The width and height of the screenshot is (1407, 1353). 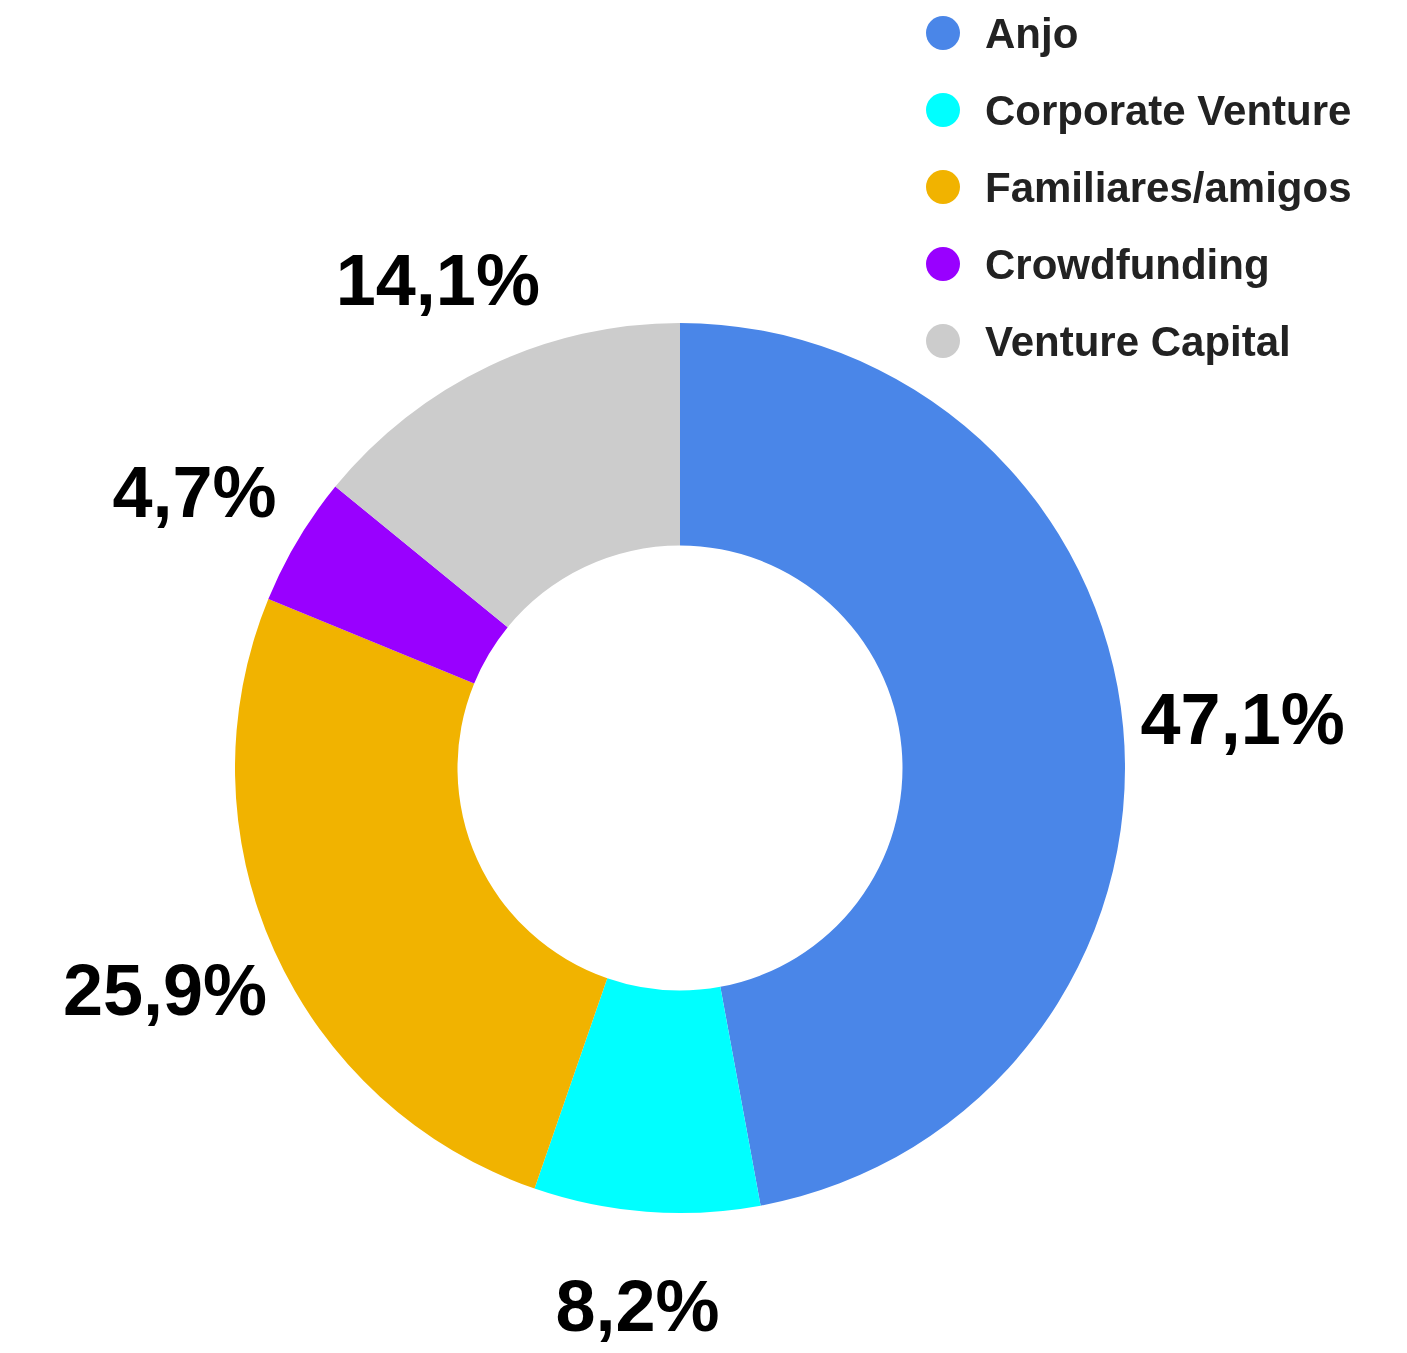 What do you see at coordinates (637, 1306) in the screenshot?
I see `data-label: 8,2%` at bounding box center [637, 1306].